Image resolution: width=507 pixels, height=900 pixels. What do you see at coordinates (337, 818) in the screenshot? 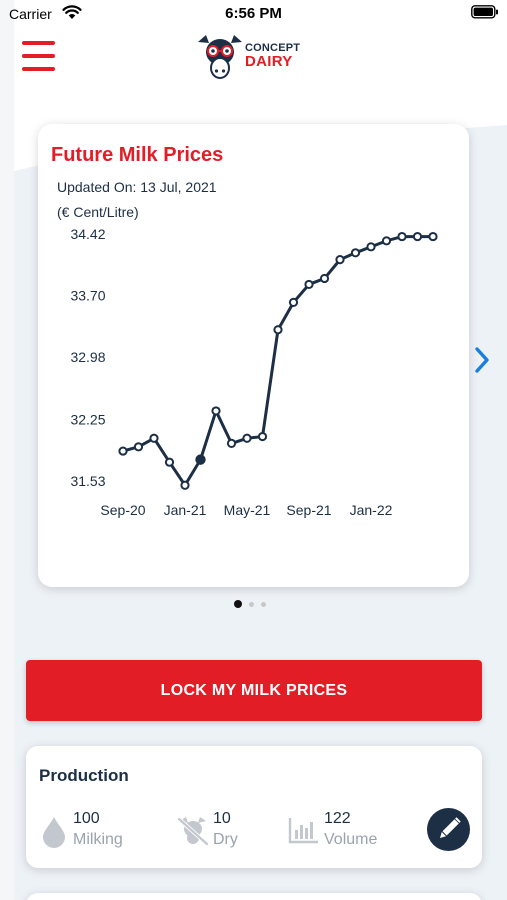
I see `volume-value: 122` at bounding box center [337, 818].